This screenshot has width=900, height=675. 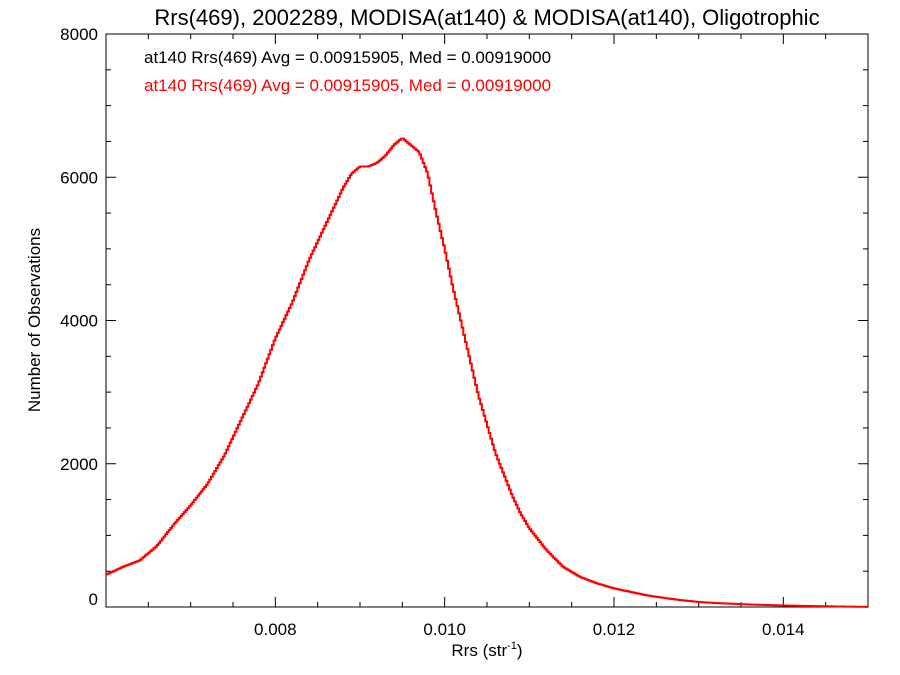 I want to click on y-tick-label: 0, so click(x=93, y=599).